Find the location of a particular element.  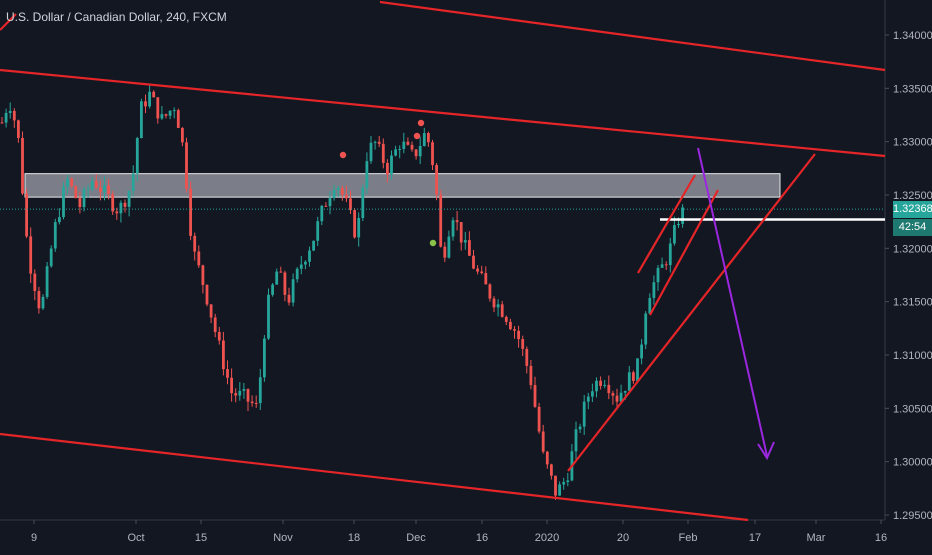

supply-zone is located at coordinates (402, 185).